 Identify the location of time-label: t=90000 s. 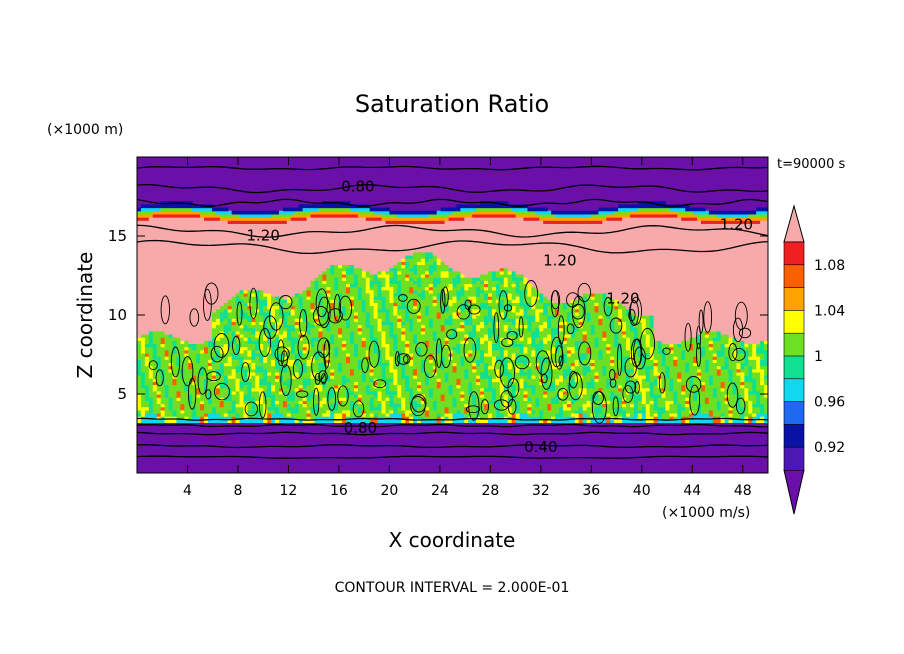
(811, 164).